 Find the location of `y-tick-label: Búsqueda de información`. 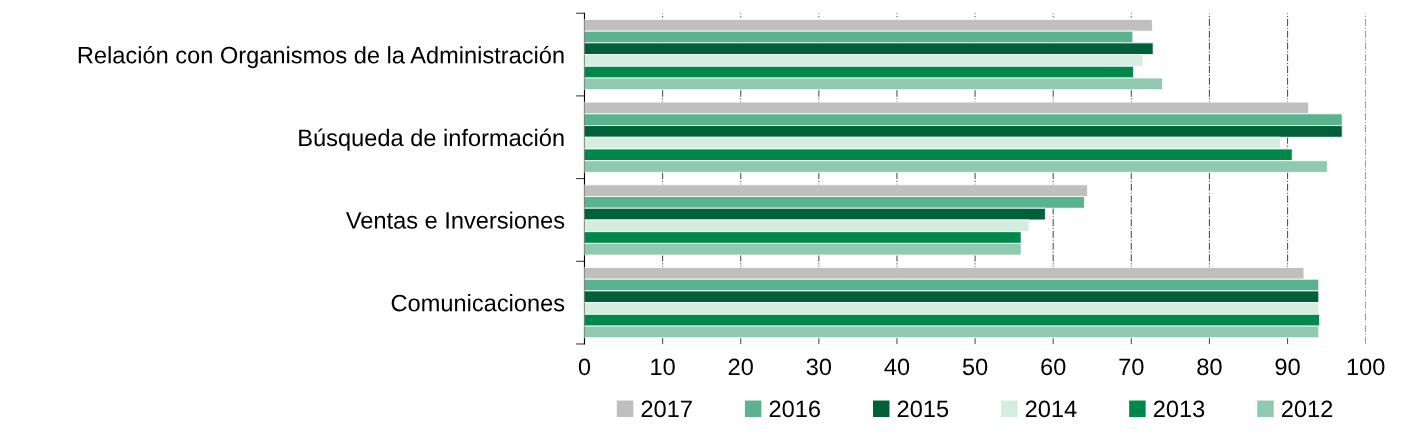

y-tick-label: Búsqueda de información is located at coordinates (431, 139).